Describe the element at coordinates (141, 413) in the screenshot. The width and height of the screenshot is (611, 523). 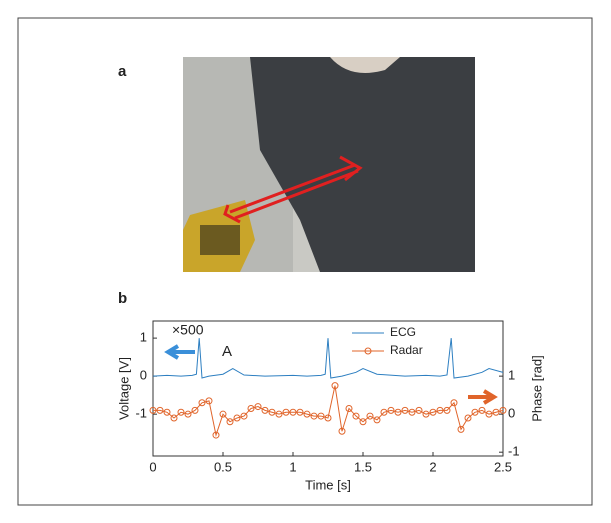
I see `y-tick-label: -1` at that location.